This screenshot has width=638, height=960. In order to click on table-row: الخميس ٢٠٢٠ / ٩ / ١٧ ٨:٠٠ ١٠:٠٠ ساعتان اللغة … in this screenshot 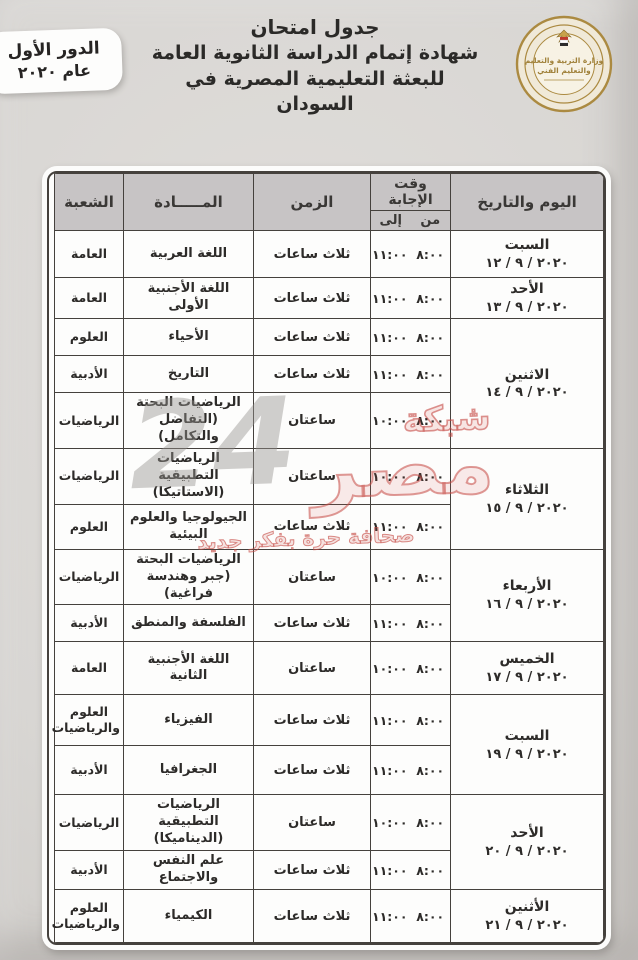, I will do `click(328, 668)`.